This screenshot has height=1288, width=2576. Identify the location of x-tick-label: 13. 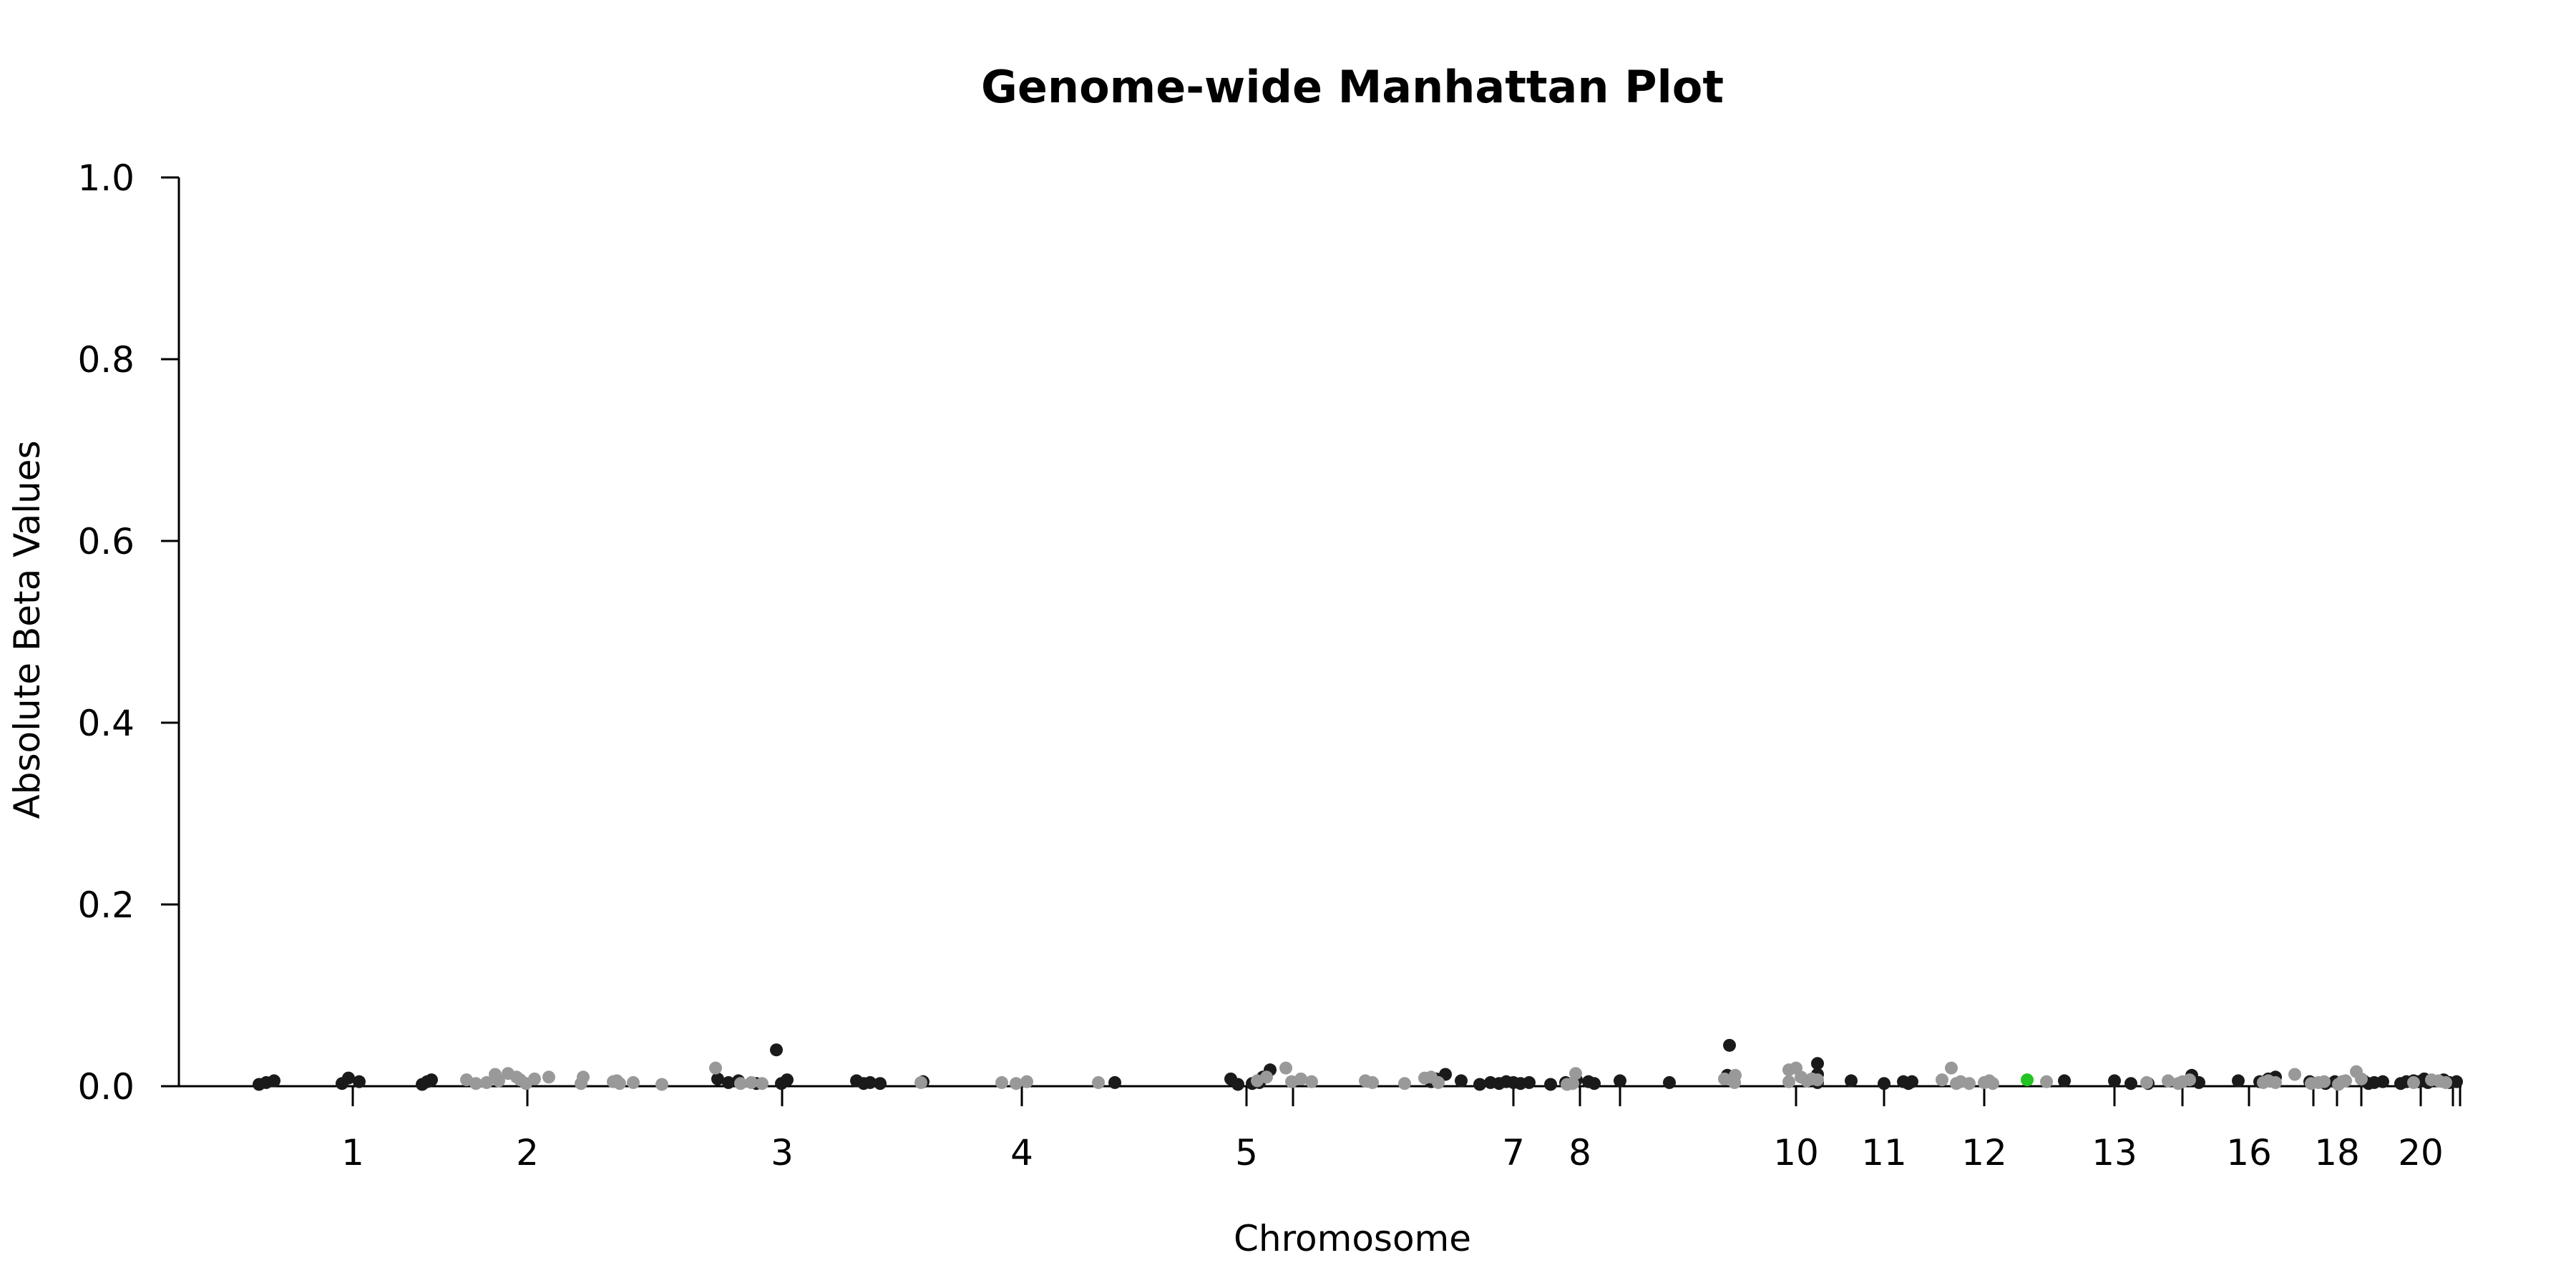
(2114, 1153).